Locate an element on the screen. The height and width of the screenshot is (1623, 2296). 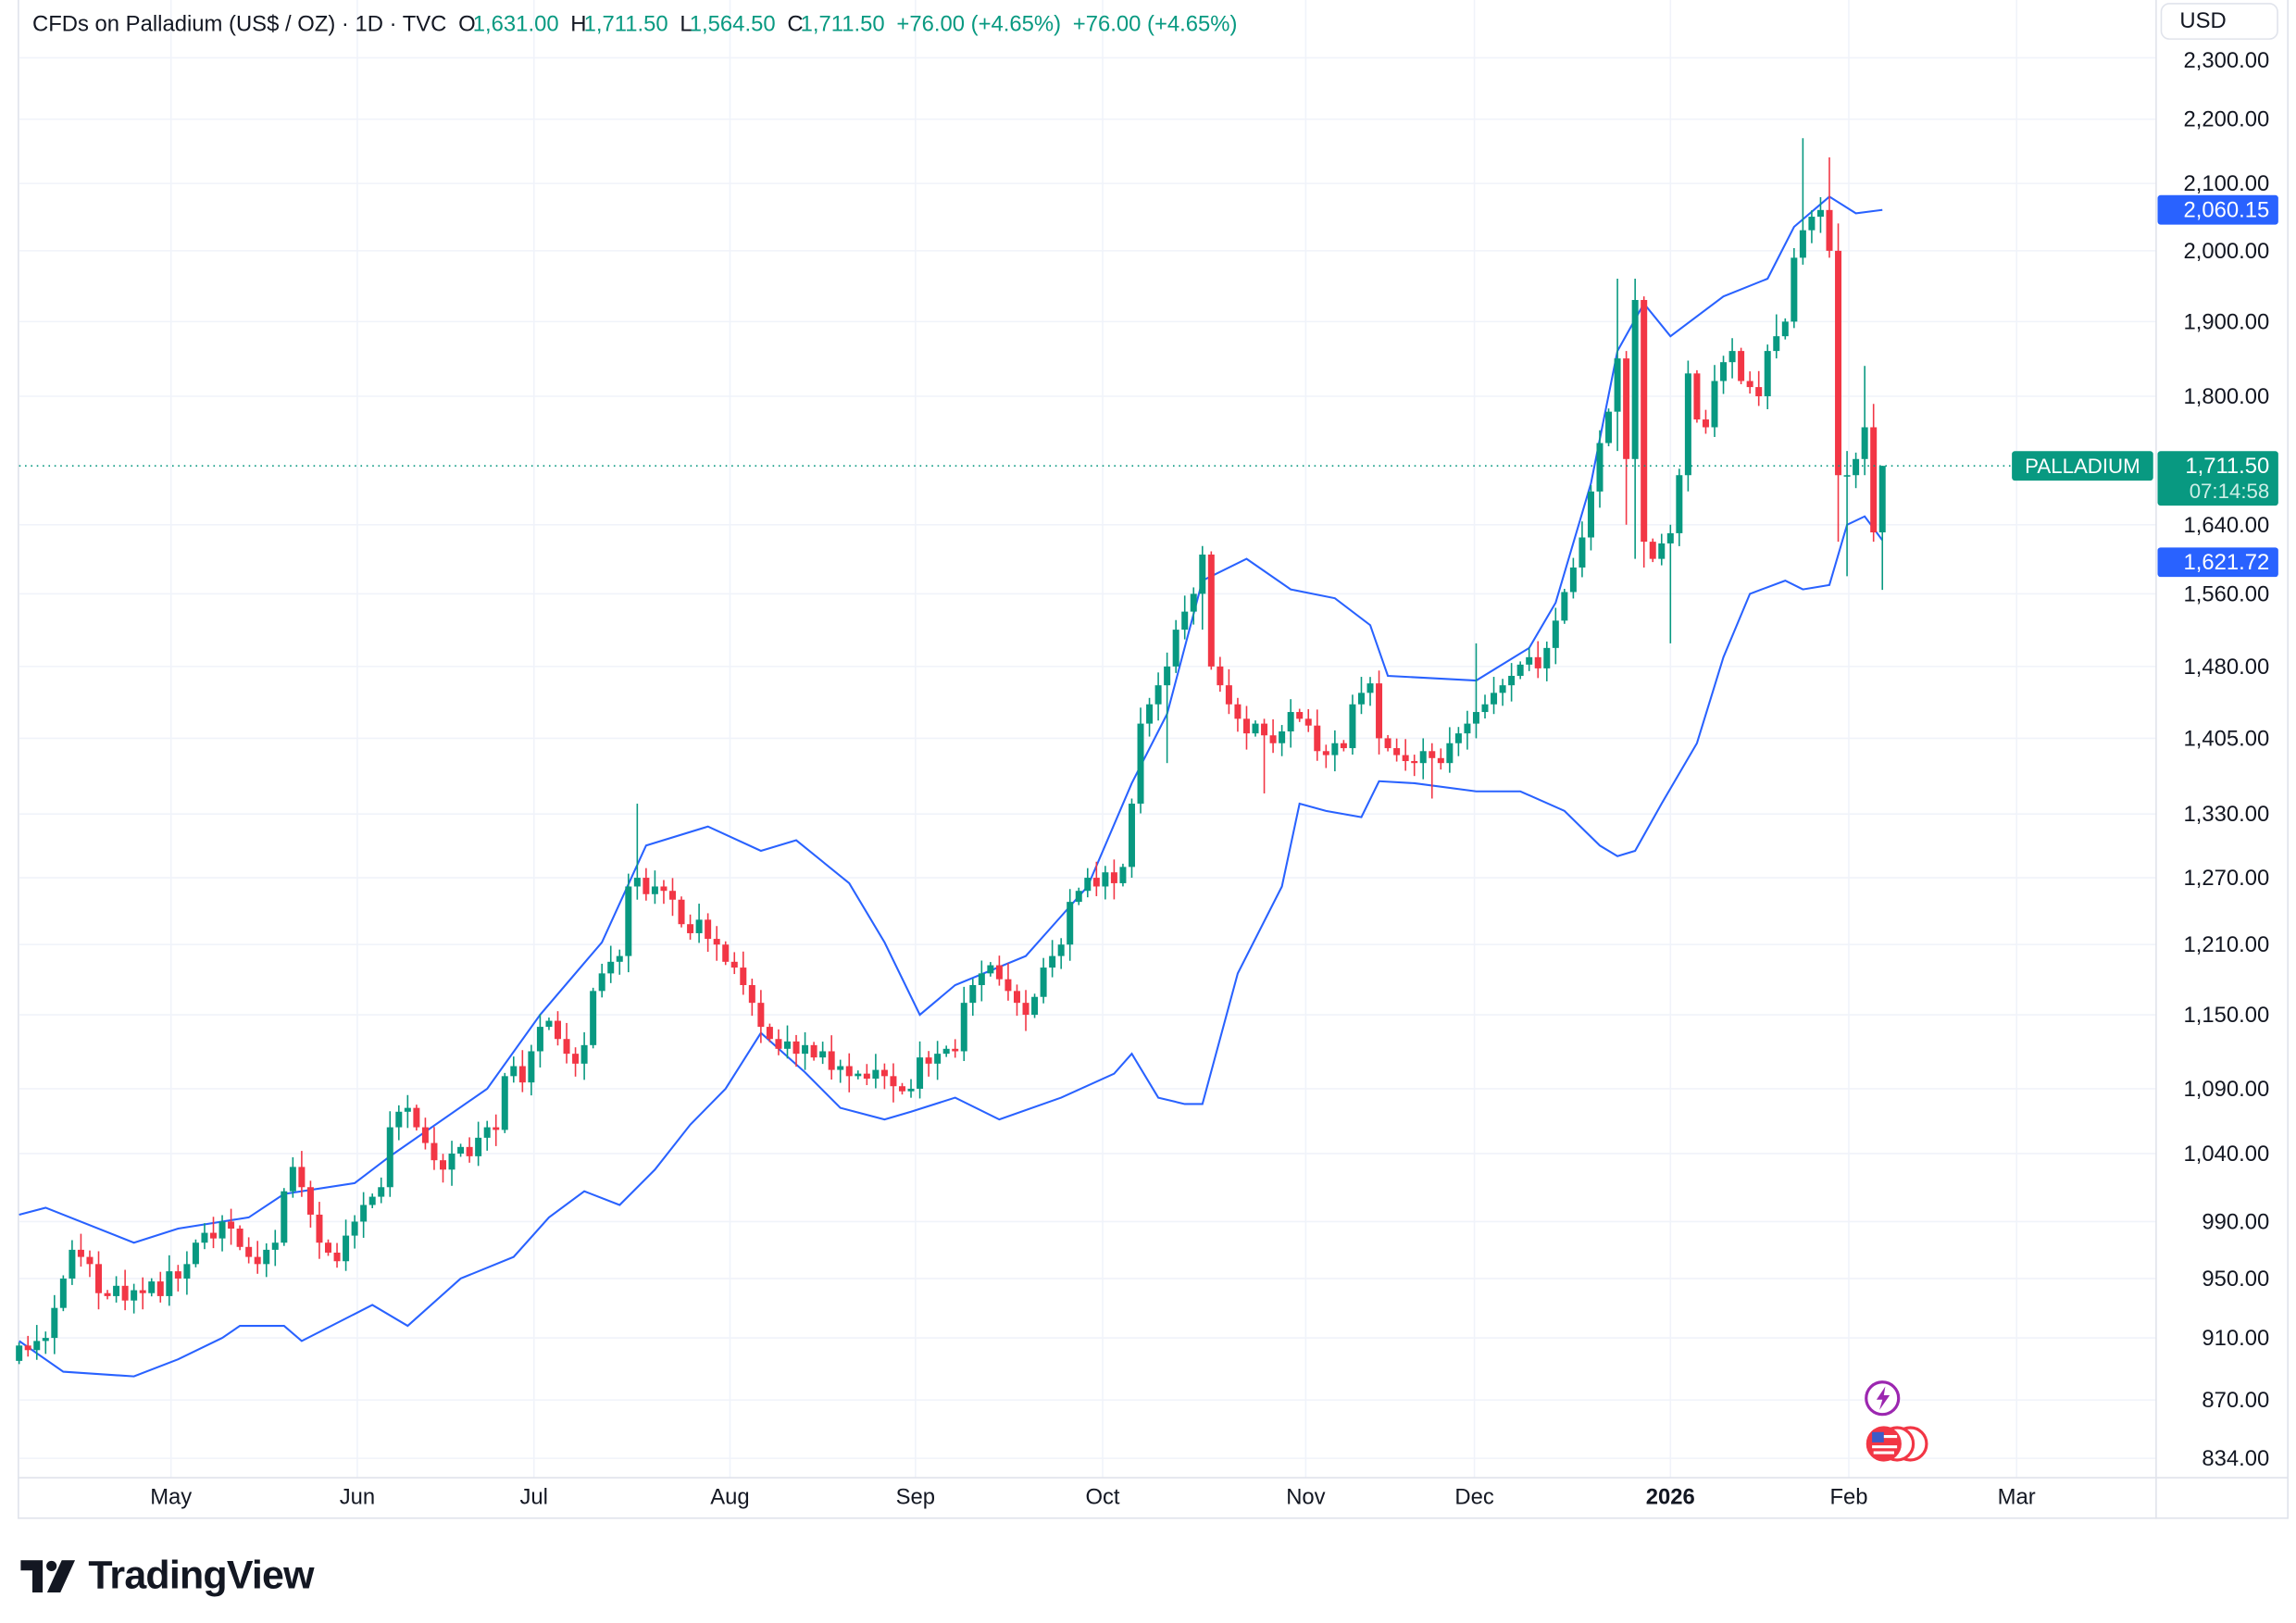
currency-button: USD is located at coordinates (2219, 21).